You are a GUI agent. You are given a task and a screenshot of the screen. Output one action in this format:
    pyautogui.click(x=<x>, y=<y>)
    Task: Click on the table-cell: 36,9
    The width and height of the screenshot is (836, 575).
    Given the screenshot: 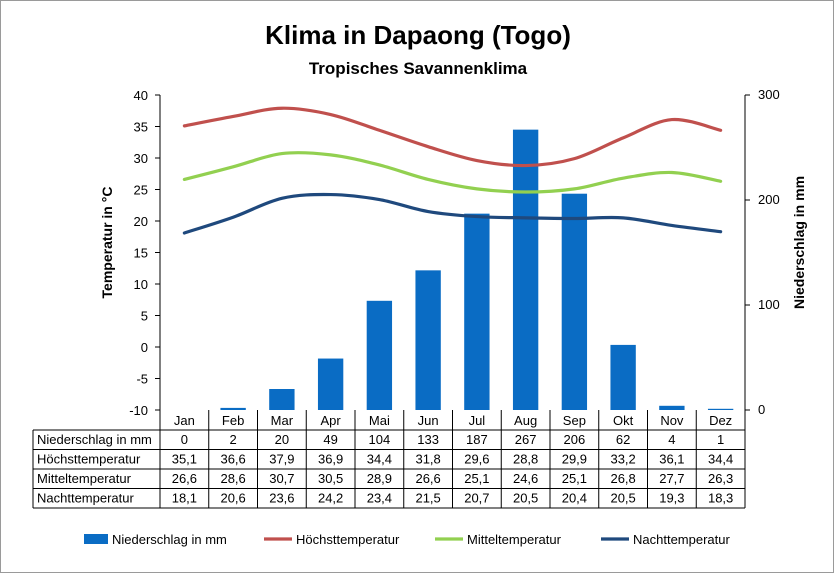 What is the action you would take?
    pyautogui.click(x=330, y=459)
    